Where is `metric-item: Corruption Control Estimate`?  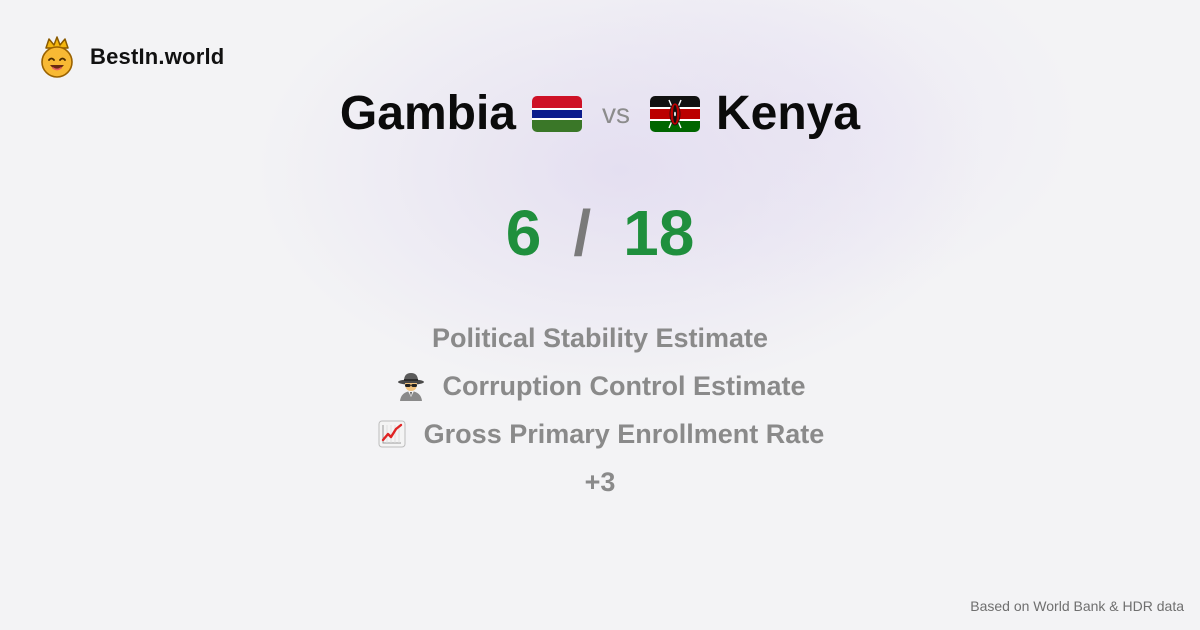 metric-item: Corruption Control Estimate is located at coordinates (600, 386).